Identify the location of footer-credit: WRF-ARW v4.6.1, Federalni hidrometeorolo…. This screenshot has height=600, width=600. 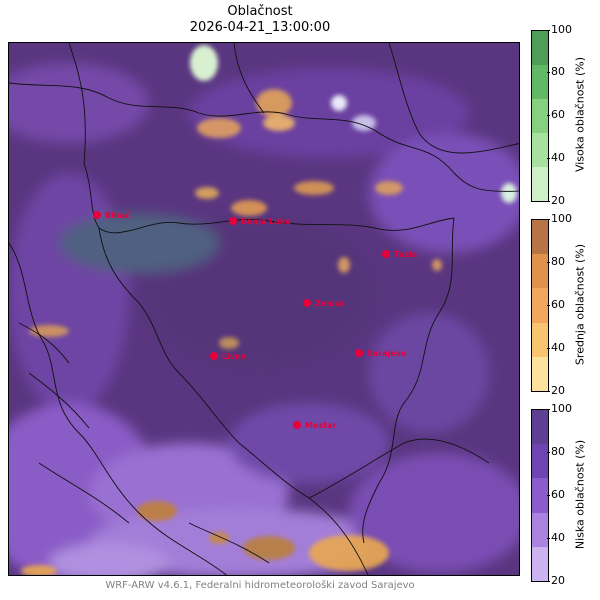
(260, 585).